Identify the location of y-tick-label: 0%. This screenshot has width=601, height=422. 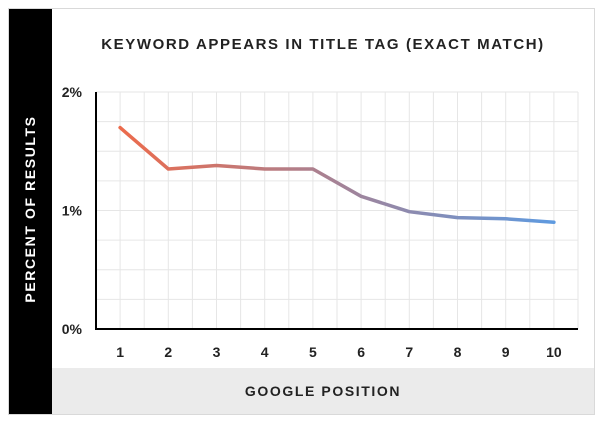
(72, 329).